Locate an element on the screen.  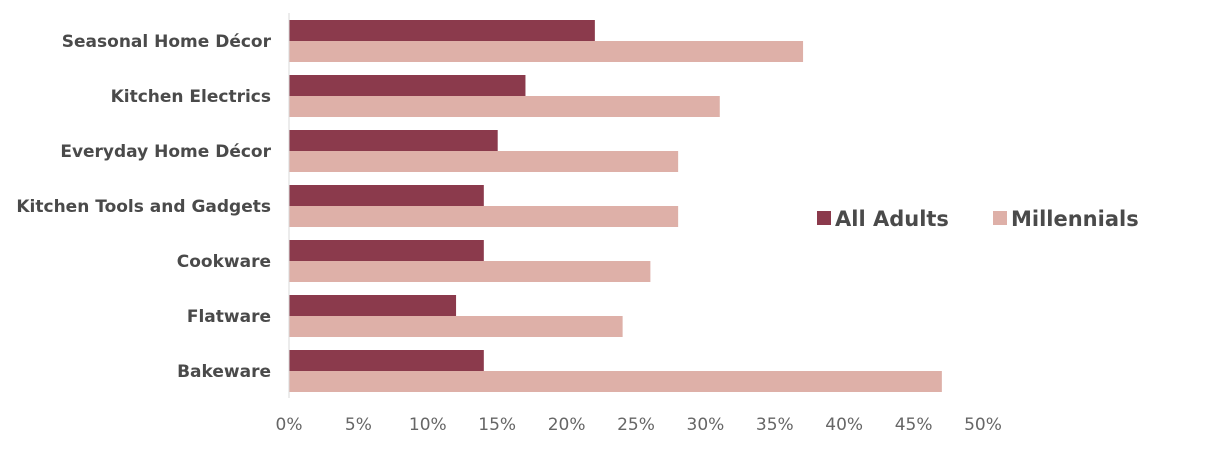
x-tick-label: 0% is located at coordinates (289, 425).